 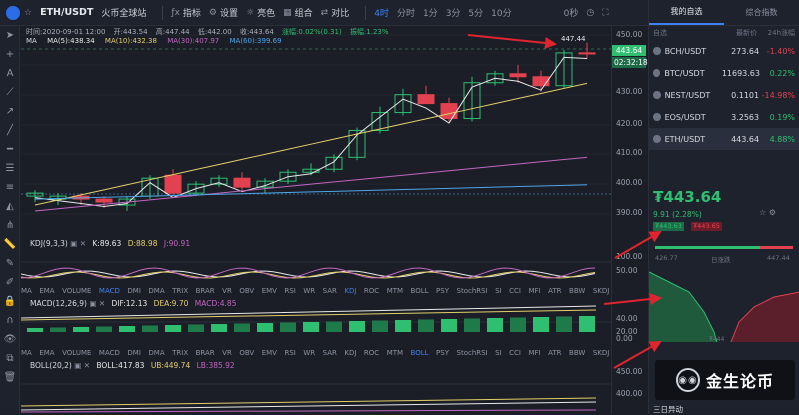 What do you see at coordinates (31, 41) in the screenshot?
I see `ma-label: MA` at bounding box center [31, 41].